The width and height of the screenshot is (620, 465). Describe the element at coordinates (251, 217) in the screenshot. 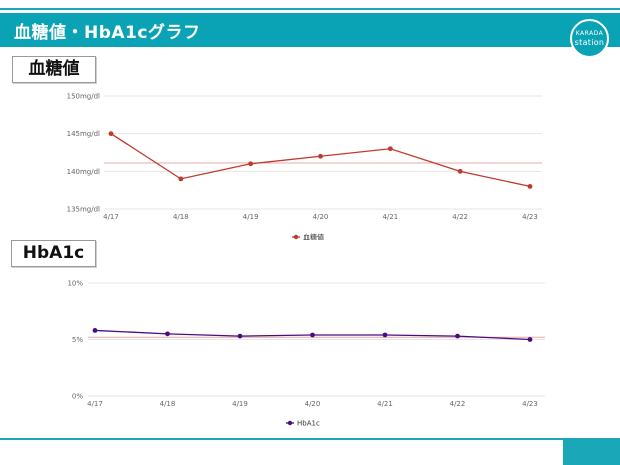

I see `glucose-x-tick-label: 4/19` at that location.